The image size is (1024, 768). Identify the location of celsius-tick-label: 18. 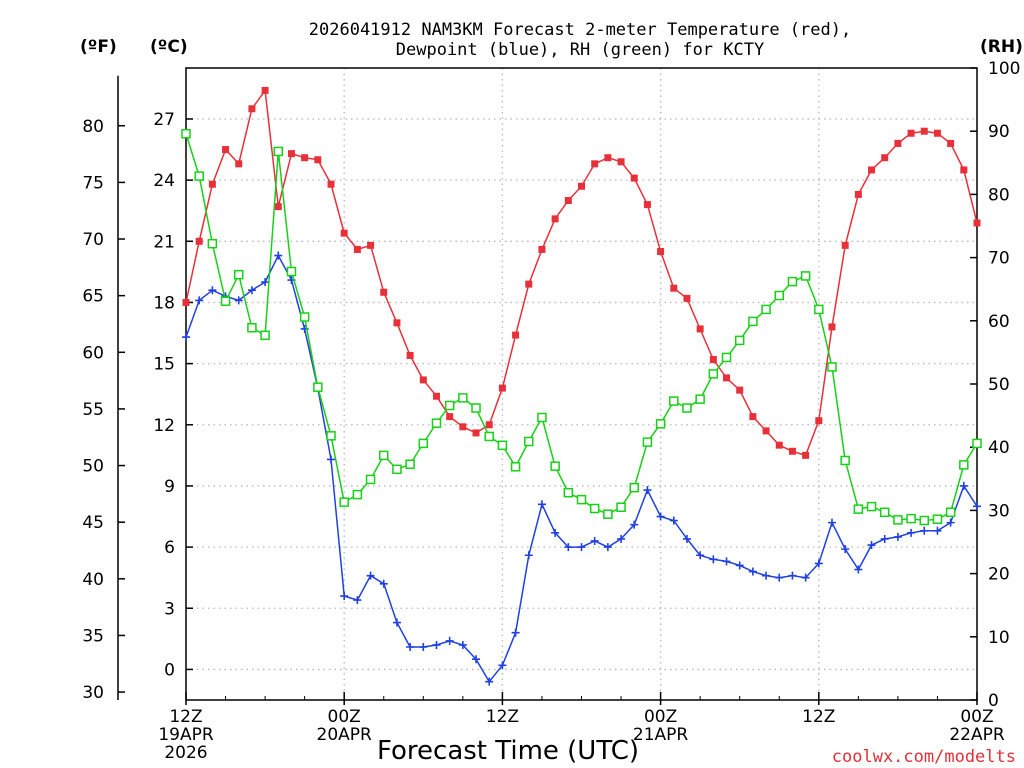
(164, 303).